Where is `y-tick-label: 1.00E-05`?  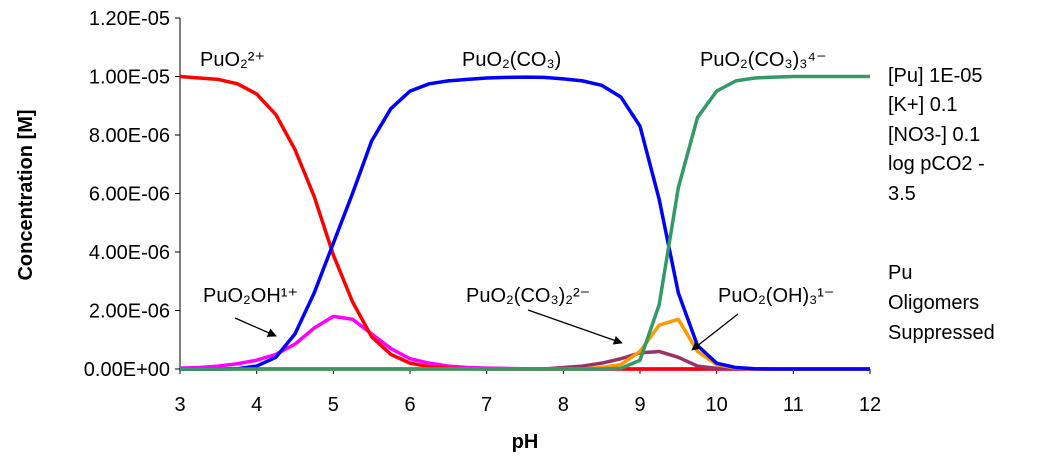 y-tick-label: 1.00E-05 is located at coordinates (129, 78).